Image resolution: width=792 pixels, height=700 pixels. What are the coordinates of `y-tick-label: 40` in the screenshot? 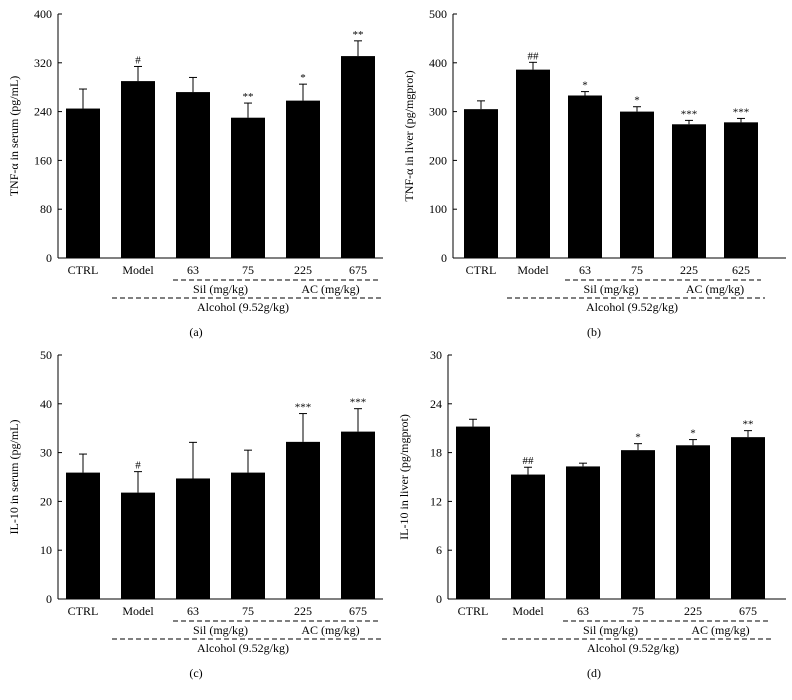 It's located at (46, 404).